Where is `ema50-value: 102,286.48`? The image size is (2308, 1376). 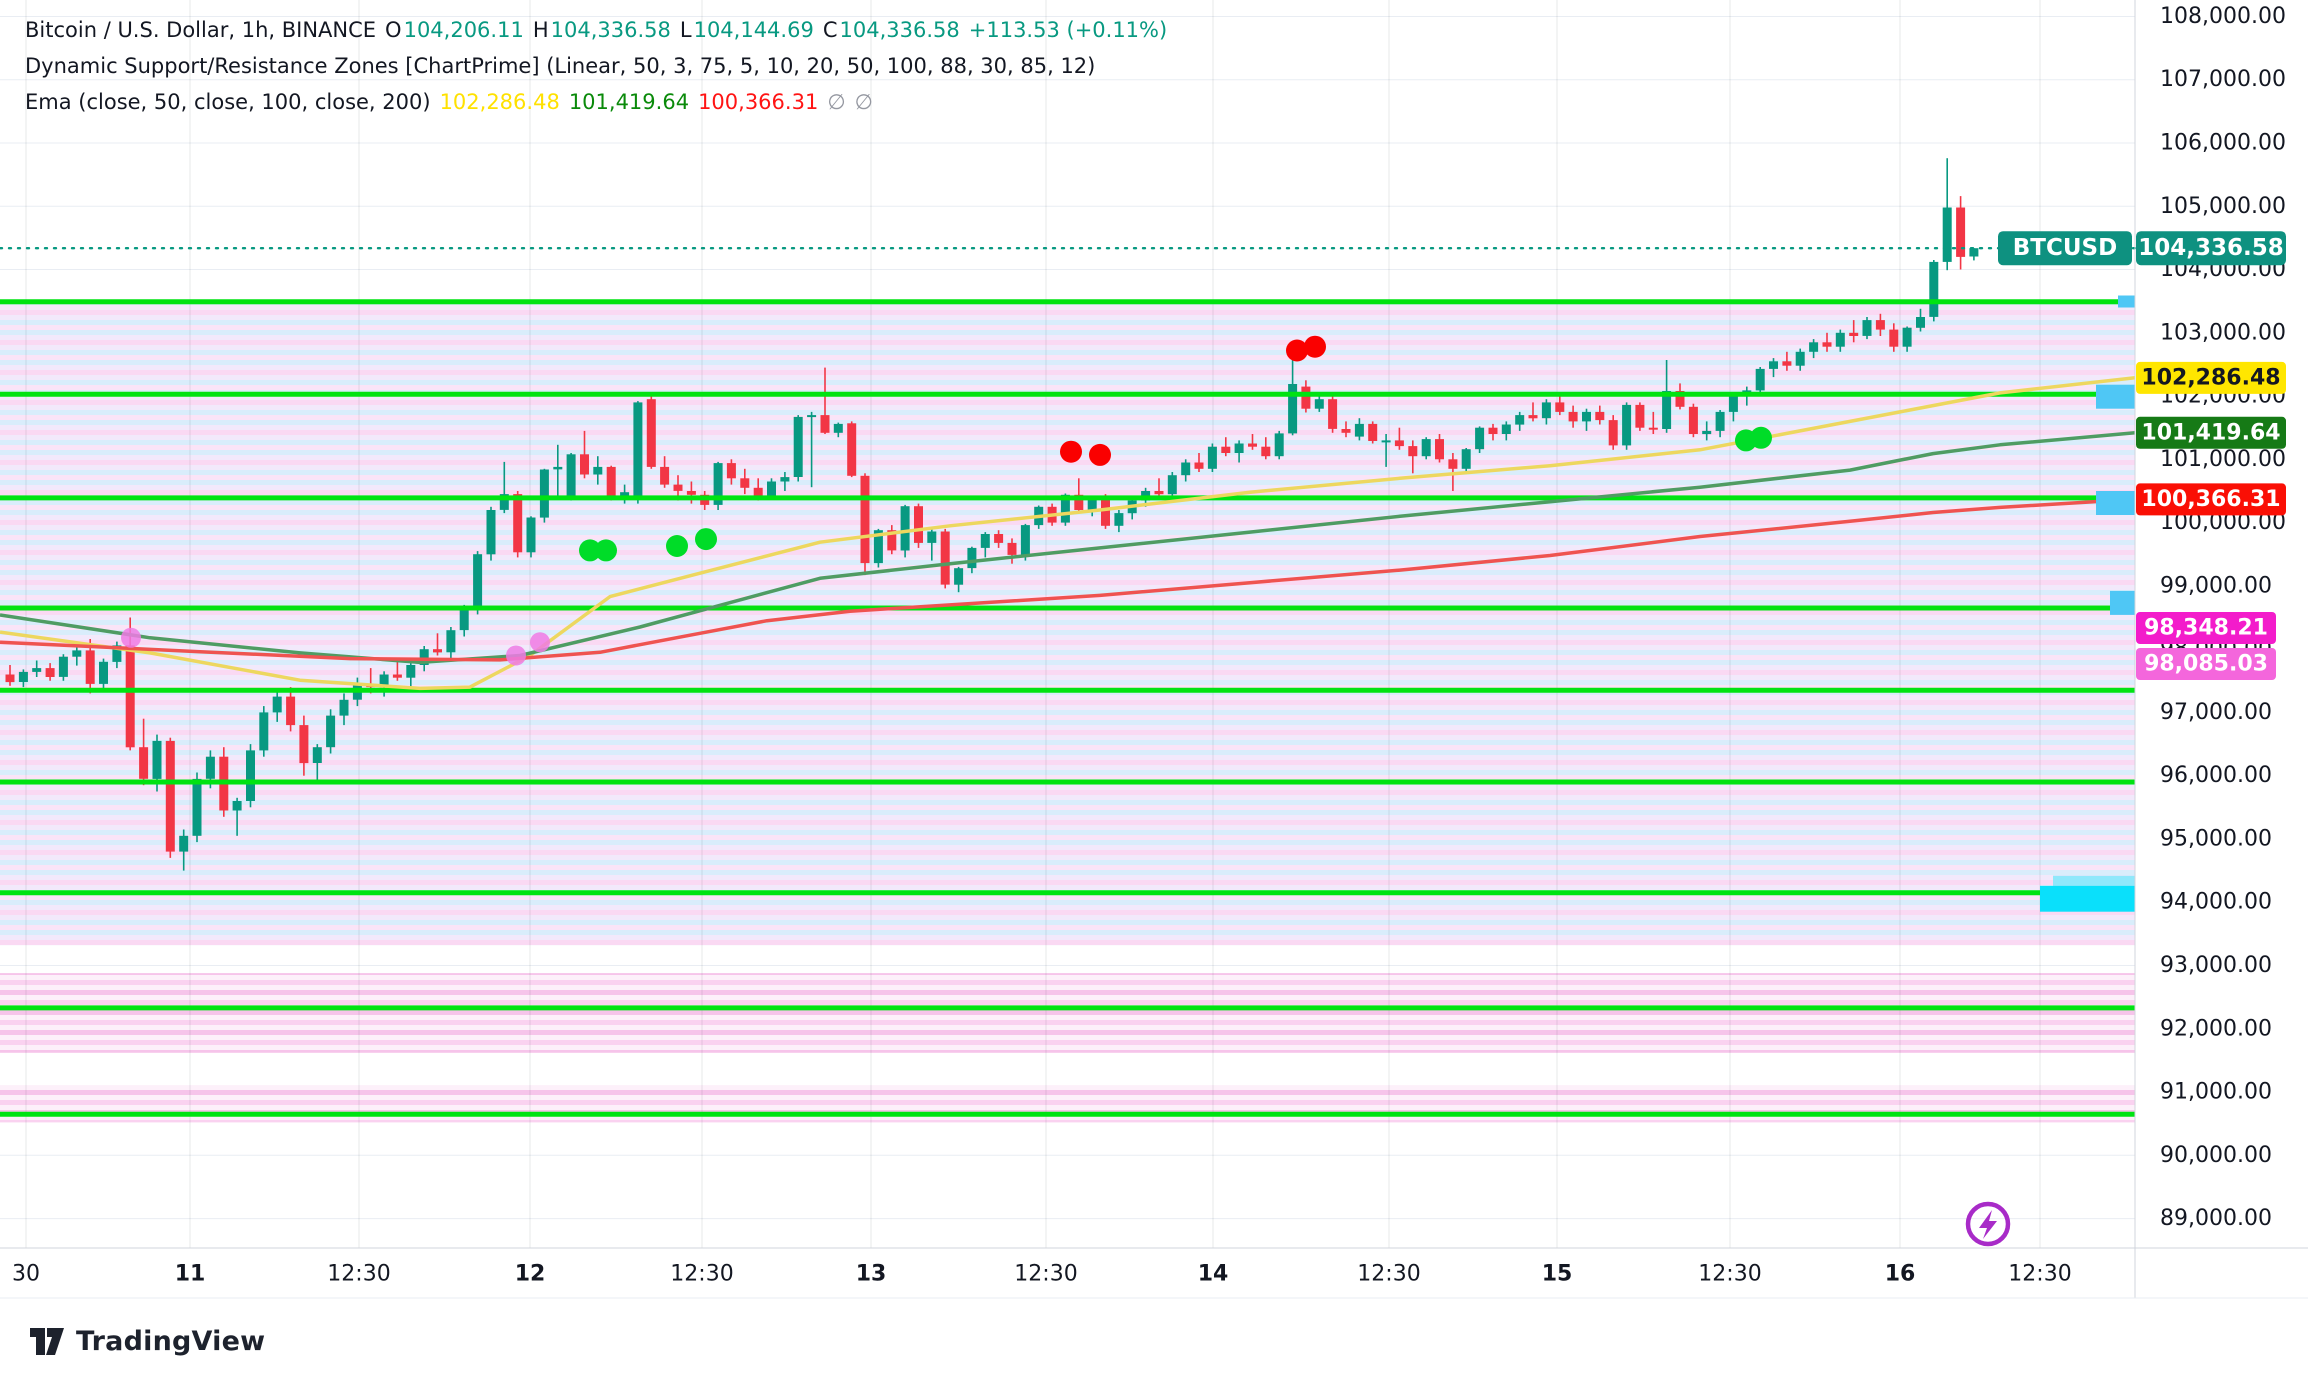
ema50-value: 102,286.48 is located at coordinates (499, 102).